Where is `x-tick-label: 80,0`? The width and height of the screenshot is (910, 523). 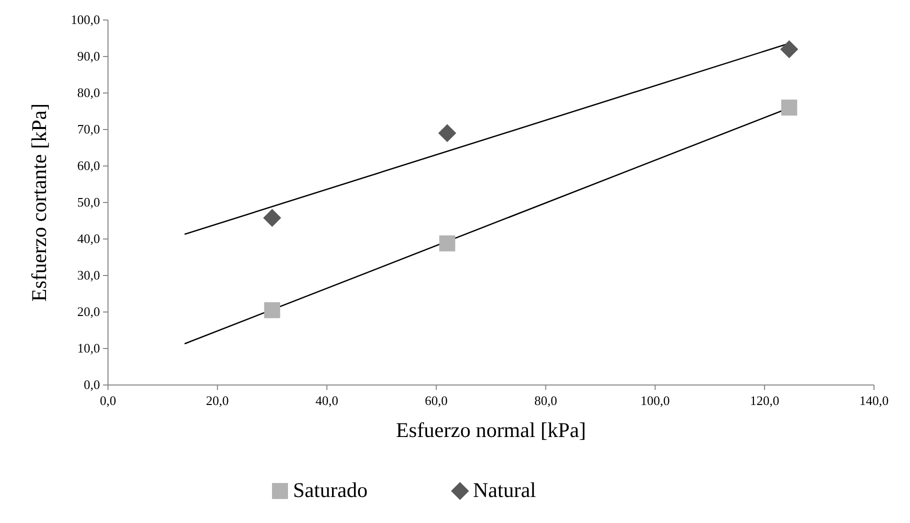
x-tick-label: 80,0 is located at coordinates (546, 400).